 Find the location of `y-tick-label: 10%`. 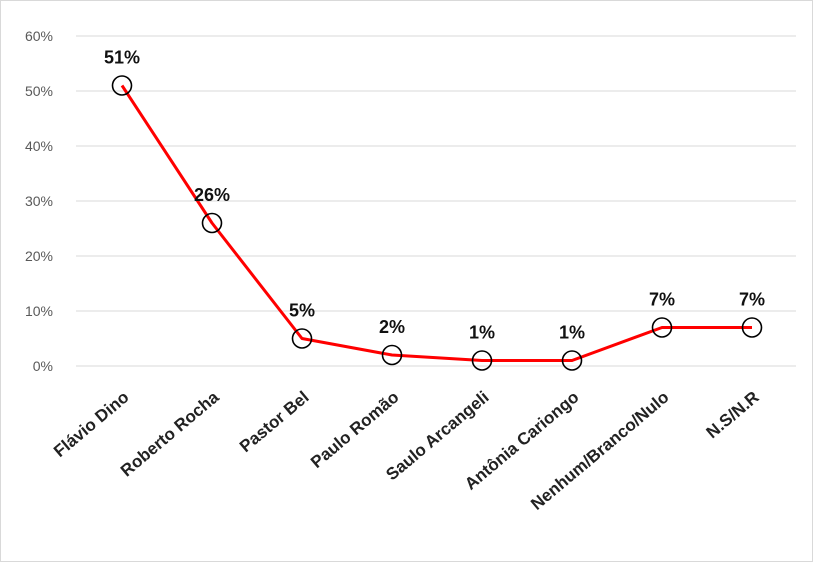

y-tick-label: 10% is located at coordinates (39, 311).